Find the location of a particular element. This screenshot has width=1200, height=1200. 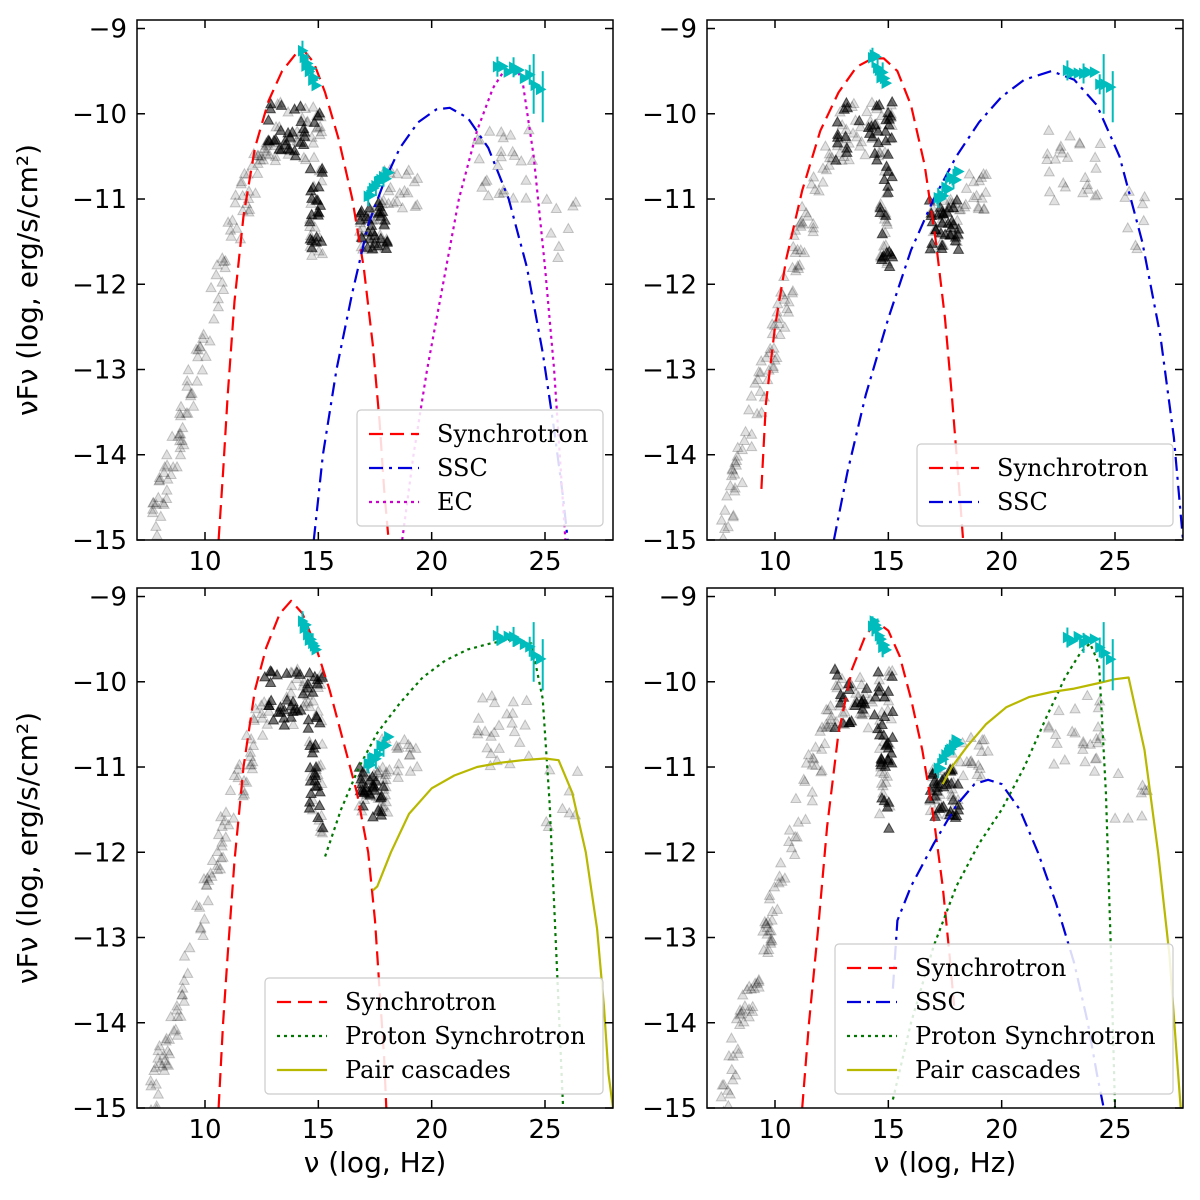

x-tick-label: 10 is located at coordinates (774, 562).